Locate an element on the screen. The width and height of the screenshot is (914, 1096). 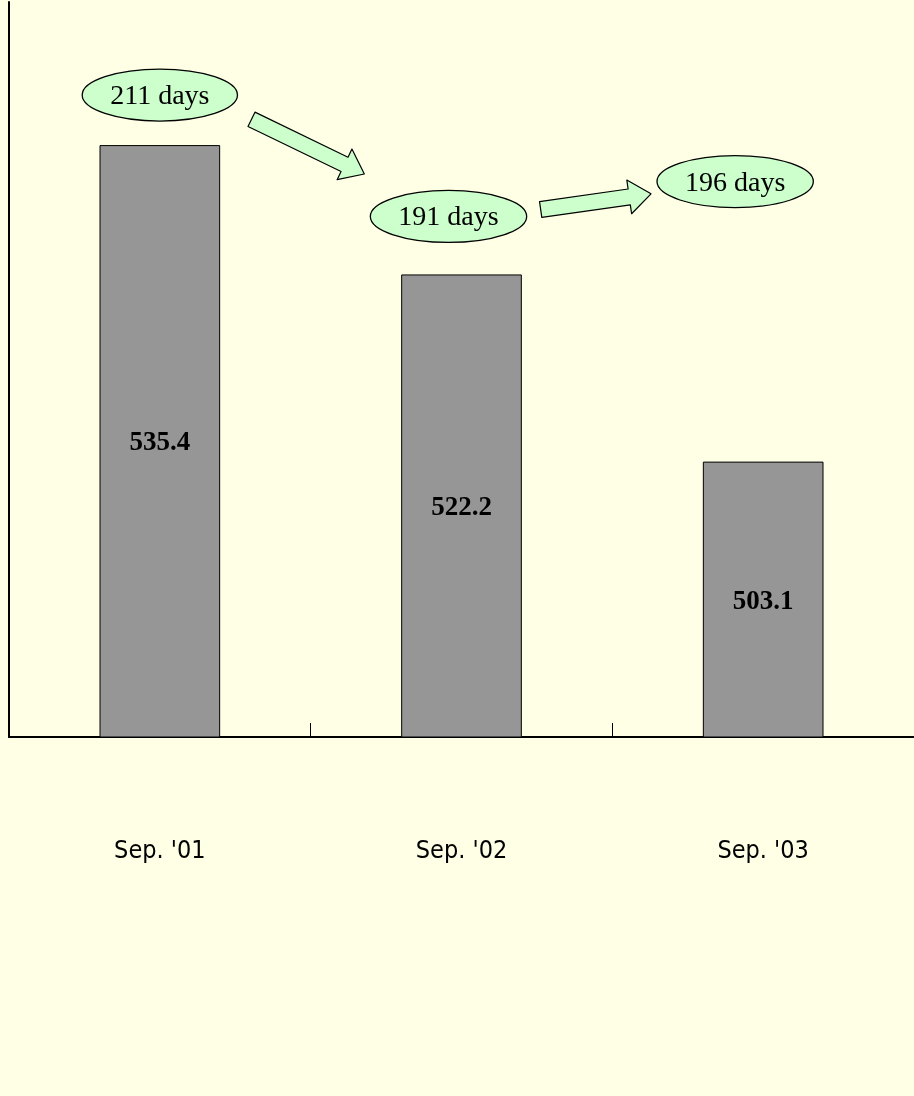
data-label: 522.2 is located at coordinates (461, 505).